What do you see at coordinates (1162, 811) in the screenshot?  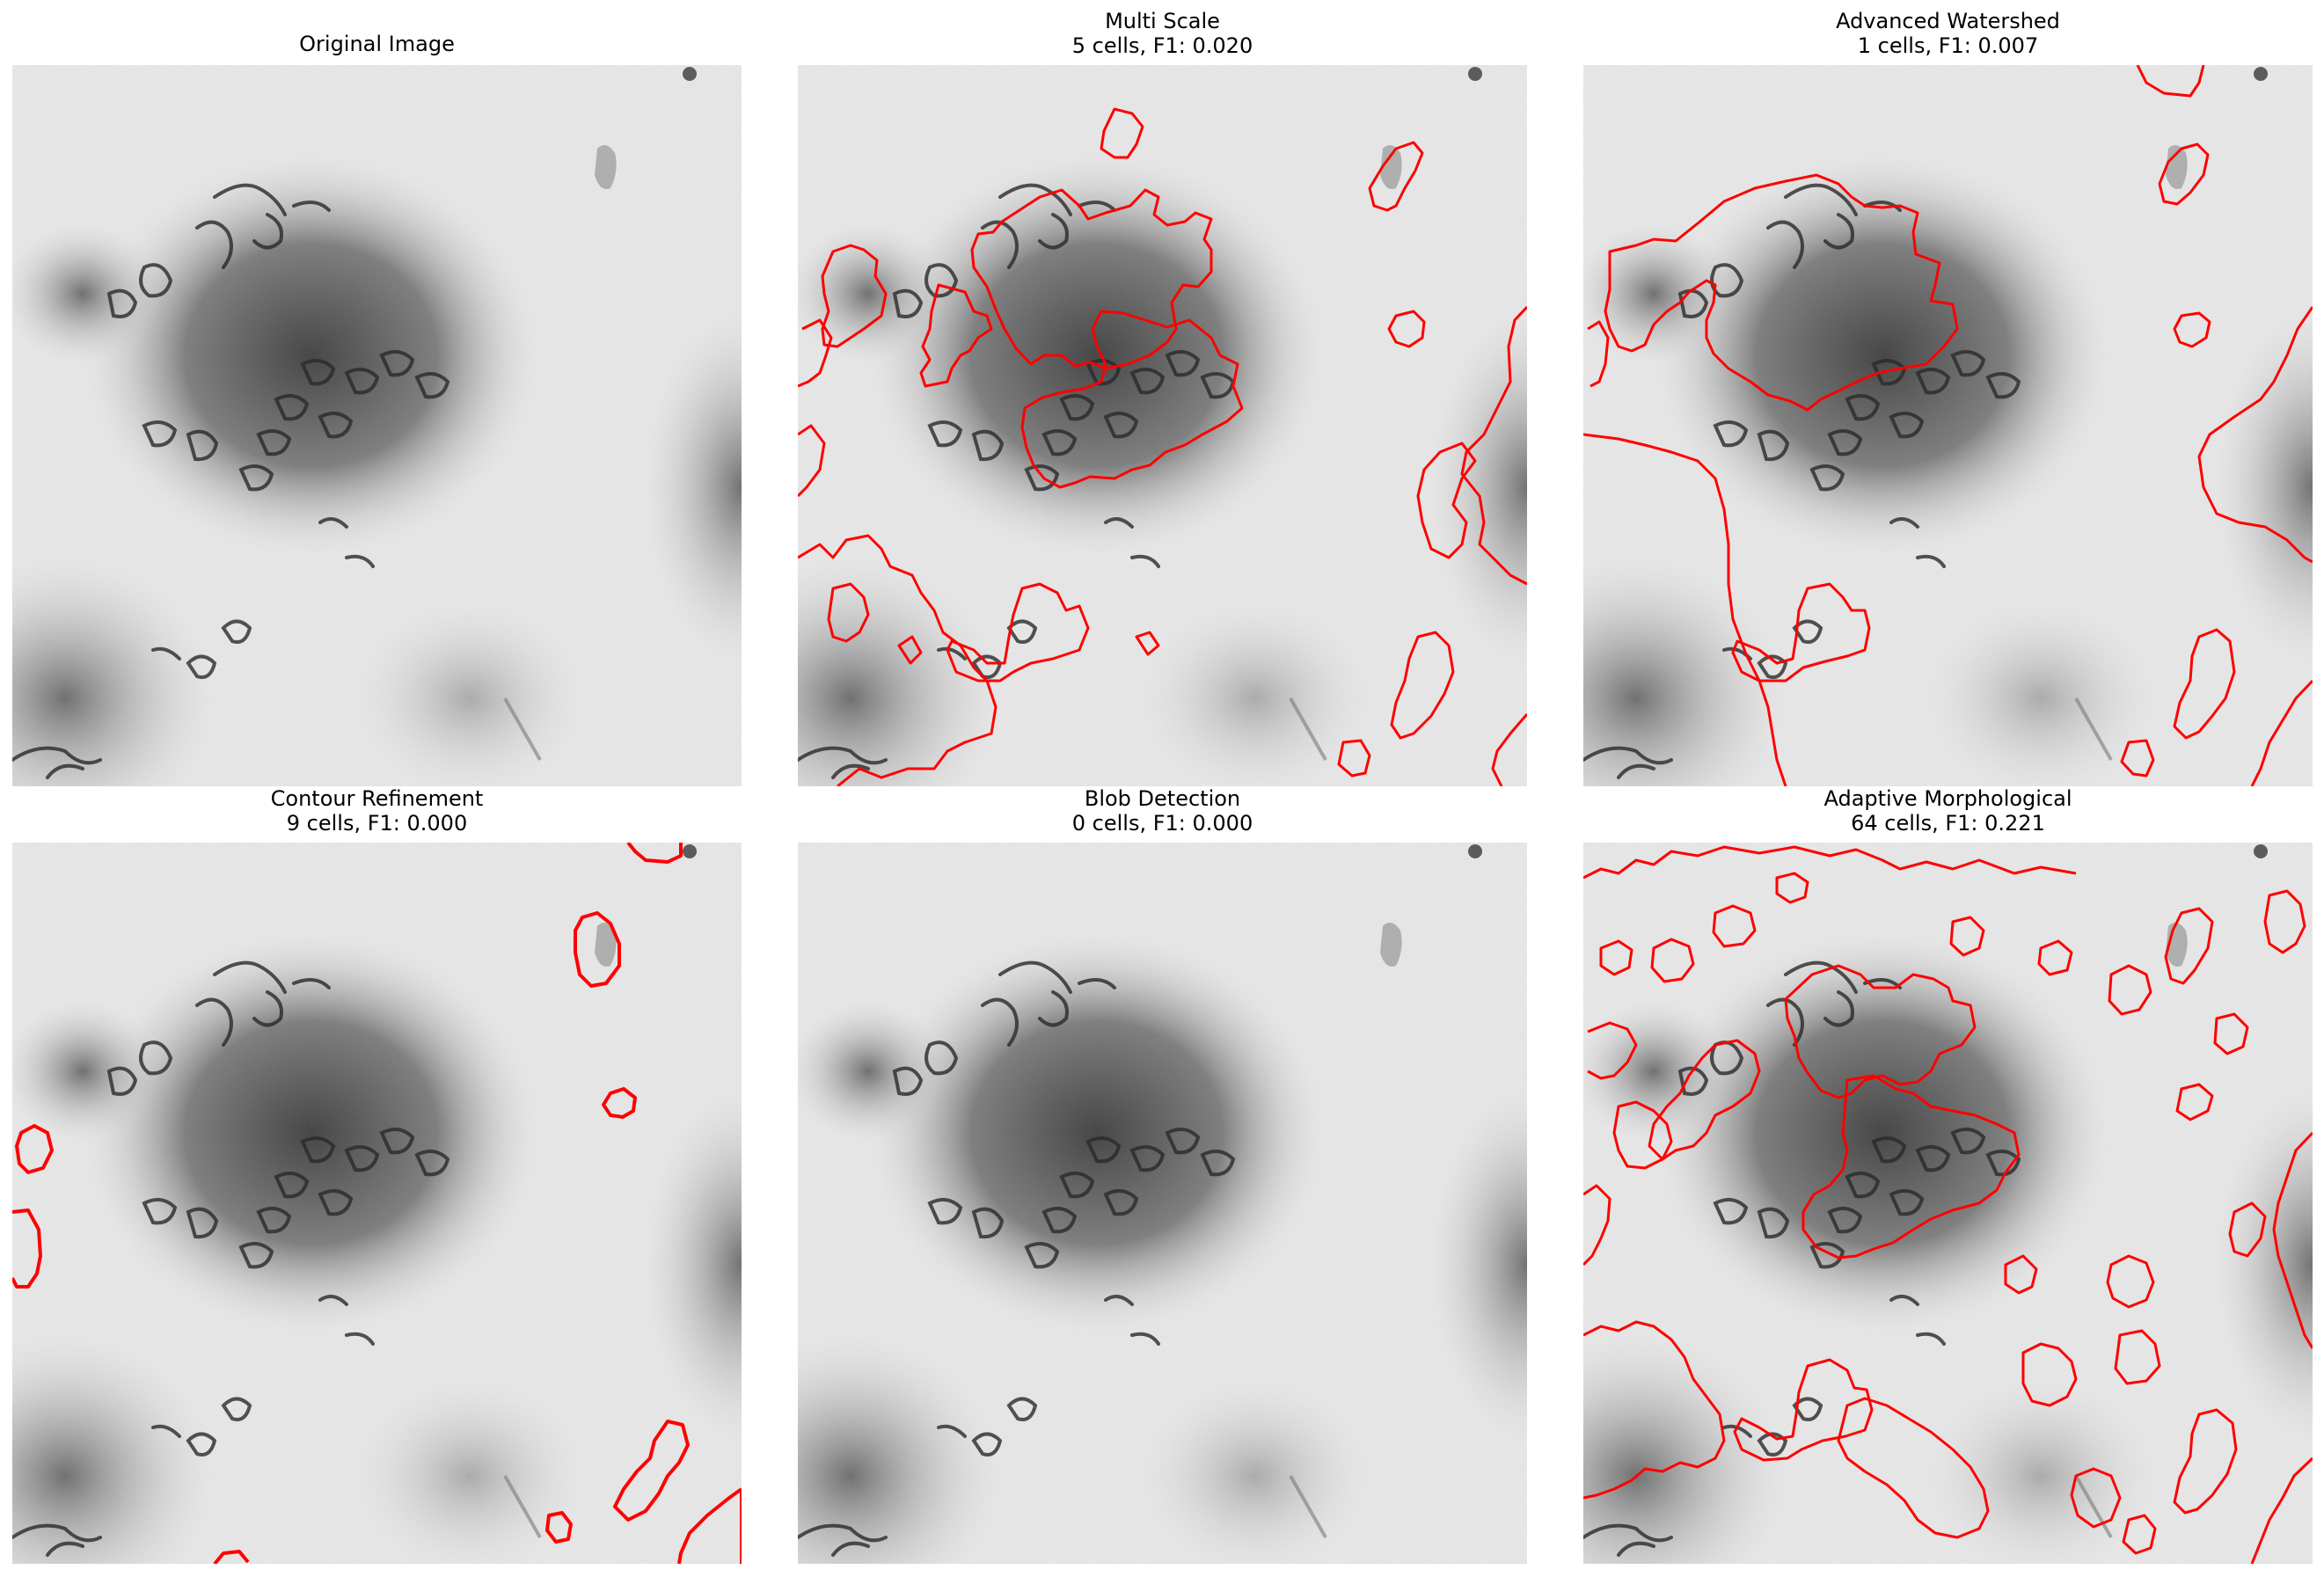 I see `panel-title: Blob Detection 0 cells, F1: 0.000` at bounding box center [1162, 811].